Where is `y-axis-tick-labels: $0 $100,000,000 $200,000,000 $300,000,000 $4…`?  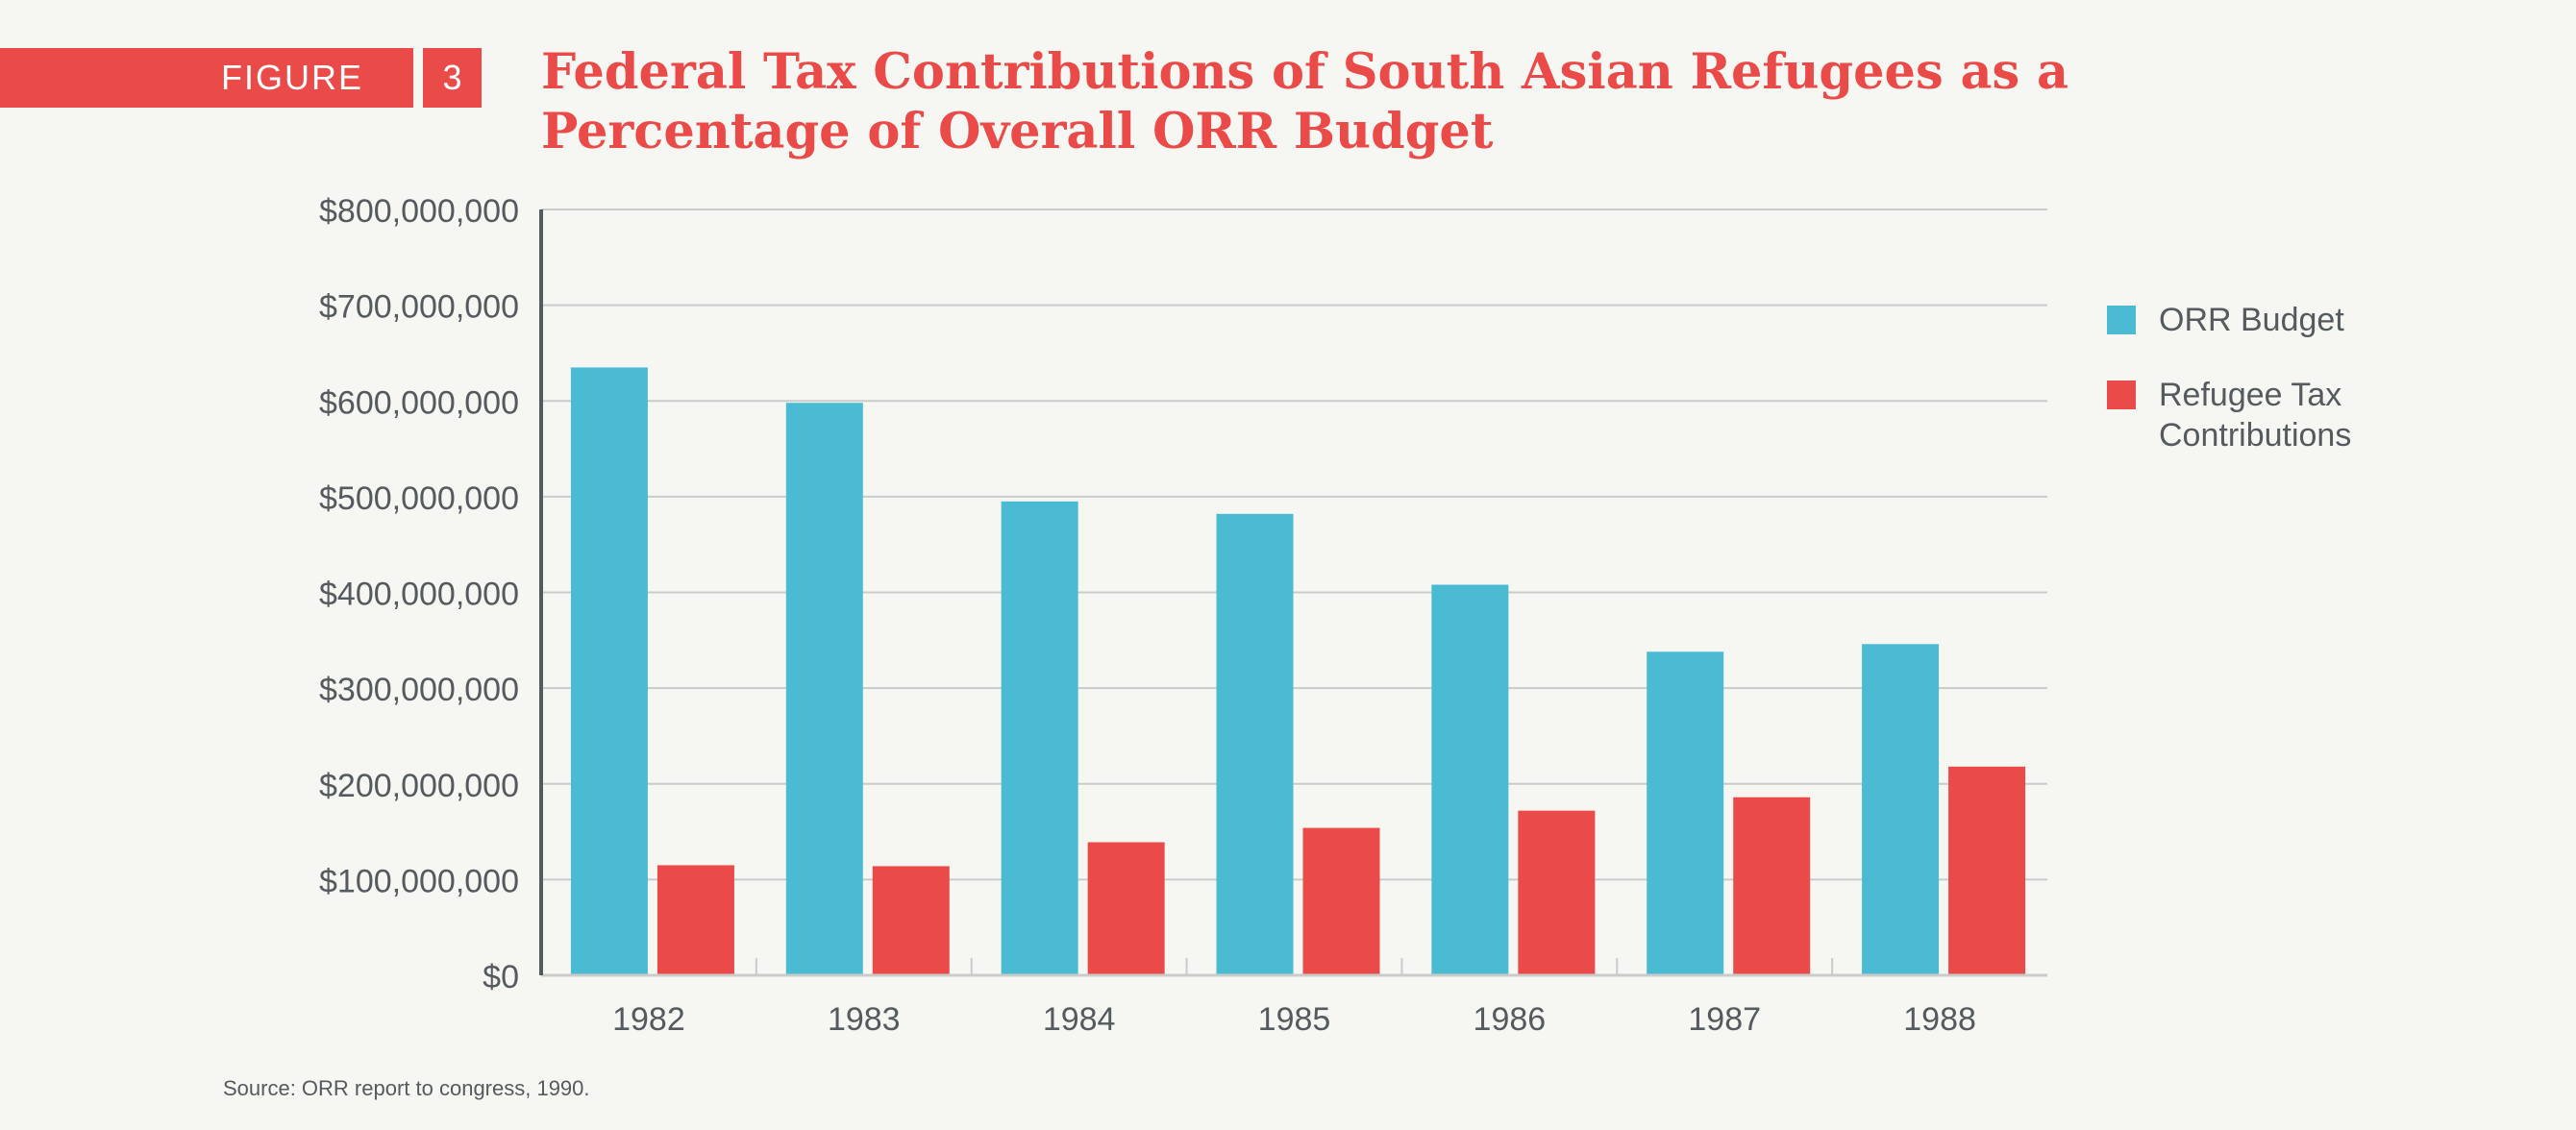 y-axis-tick-labels: $0 $100,000,000 $200,000,000 $300,000,000 $4… is located at coordinates (419, 594).